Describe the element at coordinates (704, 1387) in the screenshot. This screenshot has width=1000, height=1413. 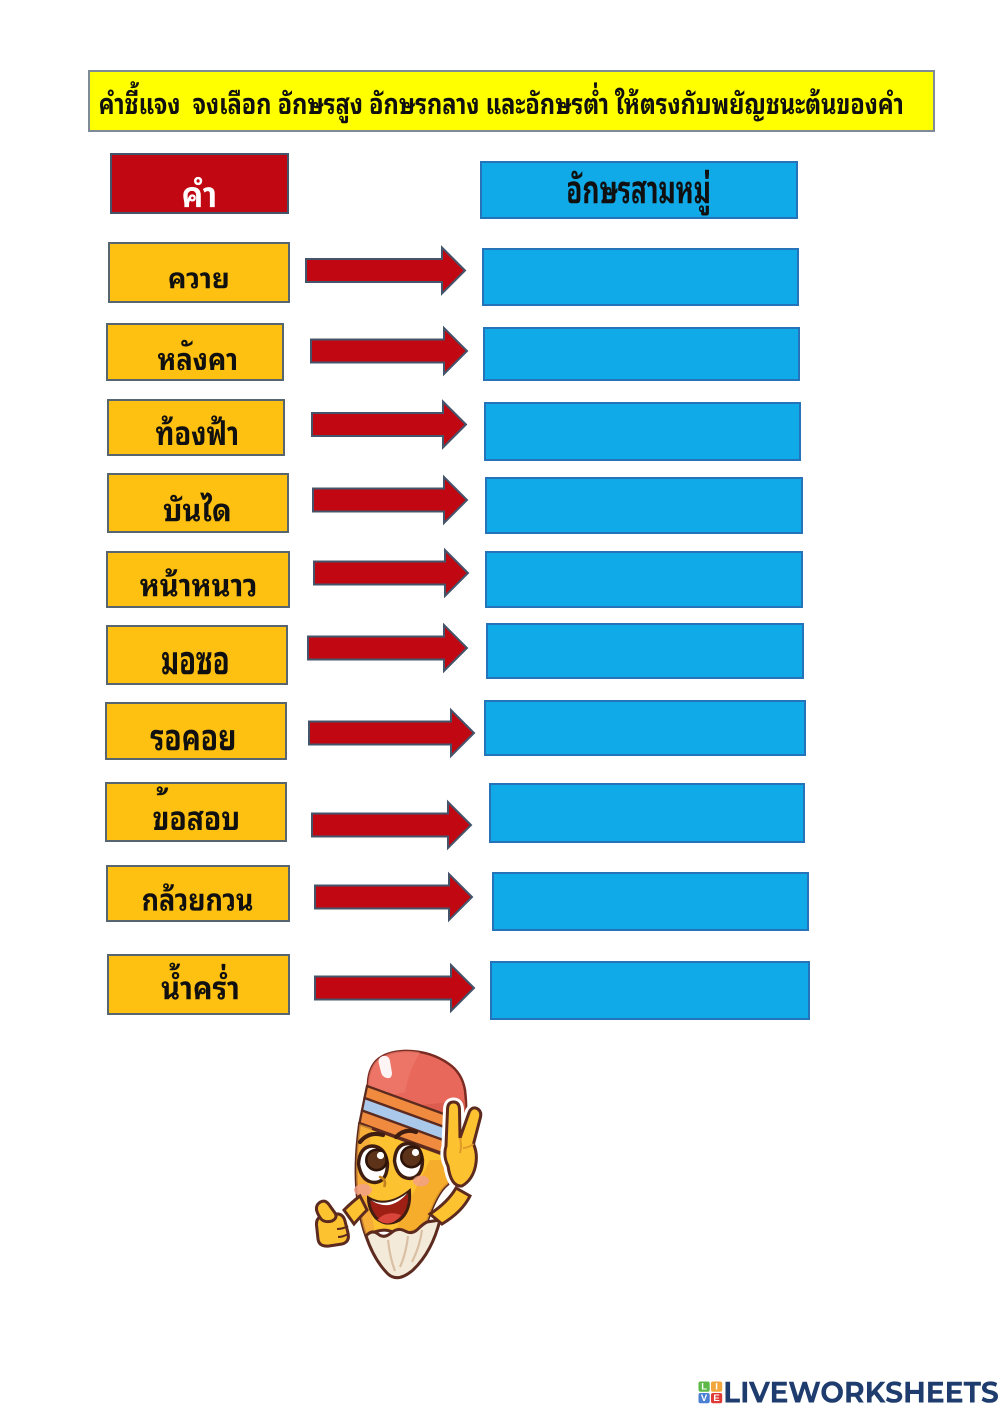
I see `svg-text: L` at that location.